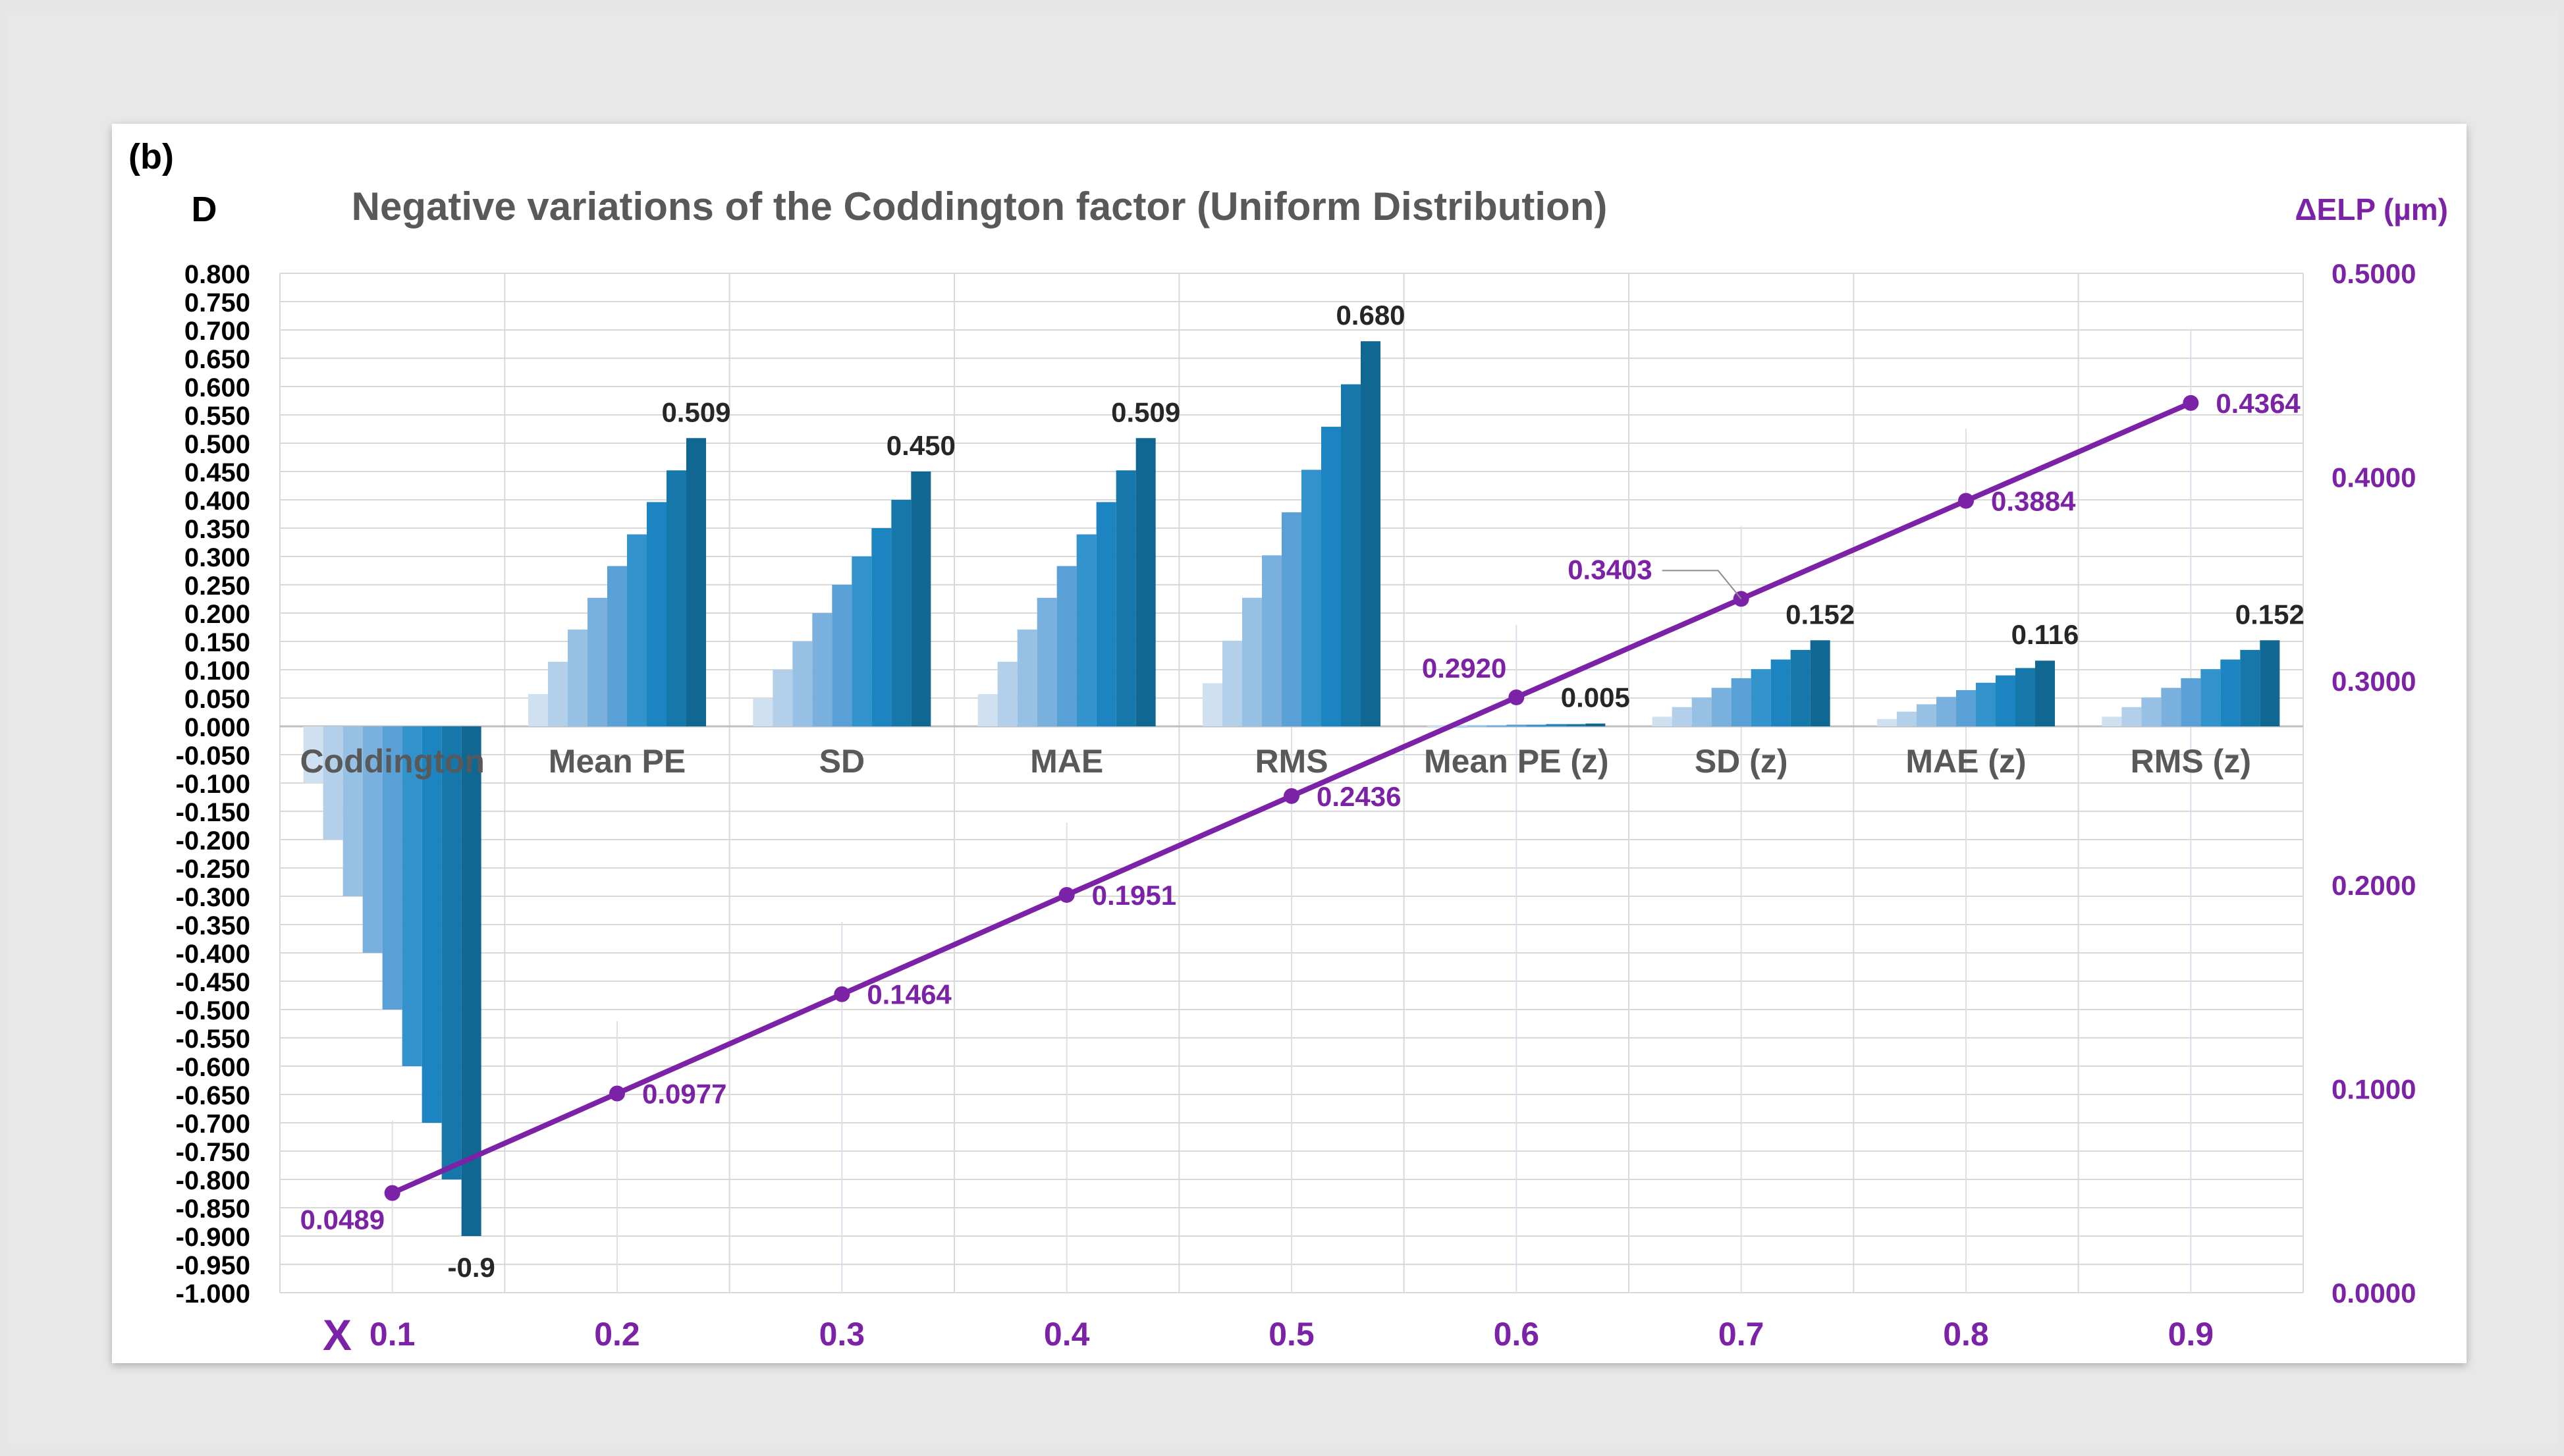 The height and width of the screenshot is (1456, 2564). Describe the element at coordinates (2191, 761) in the screenshot. I see `category-label: RMS (z)` at that location.